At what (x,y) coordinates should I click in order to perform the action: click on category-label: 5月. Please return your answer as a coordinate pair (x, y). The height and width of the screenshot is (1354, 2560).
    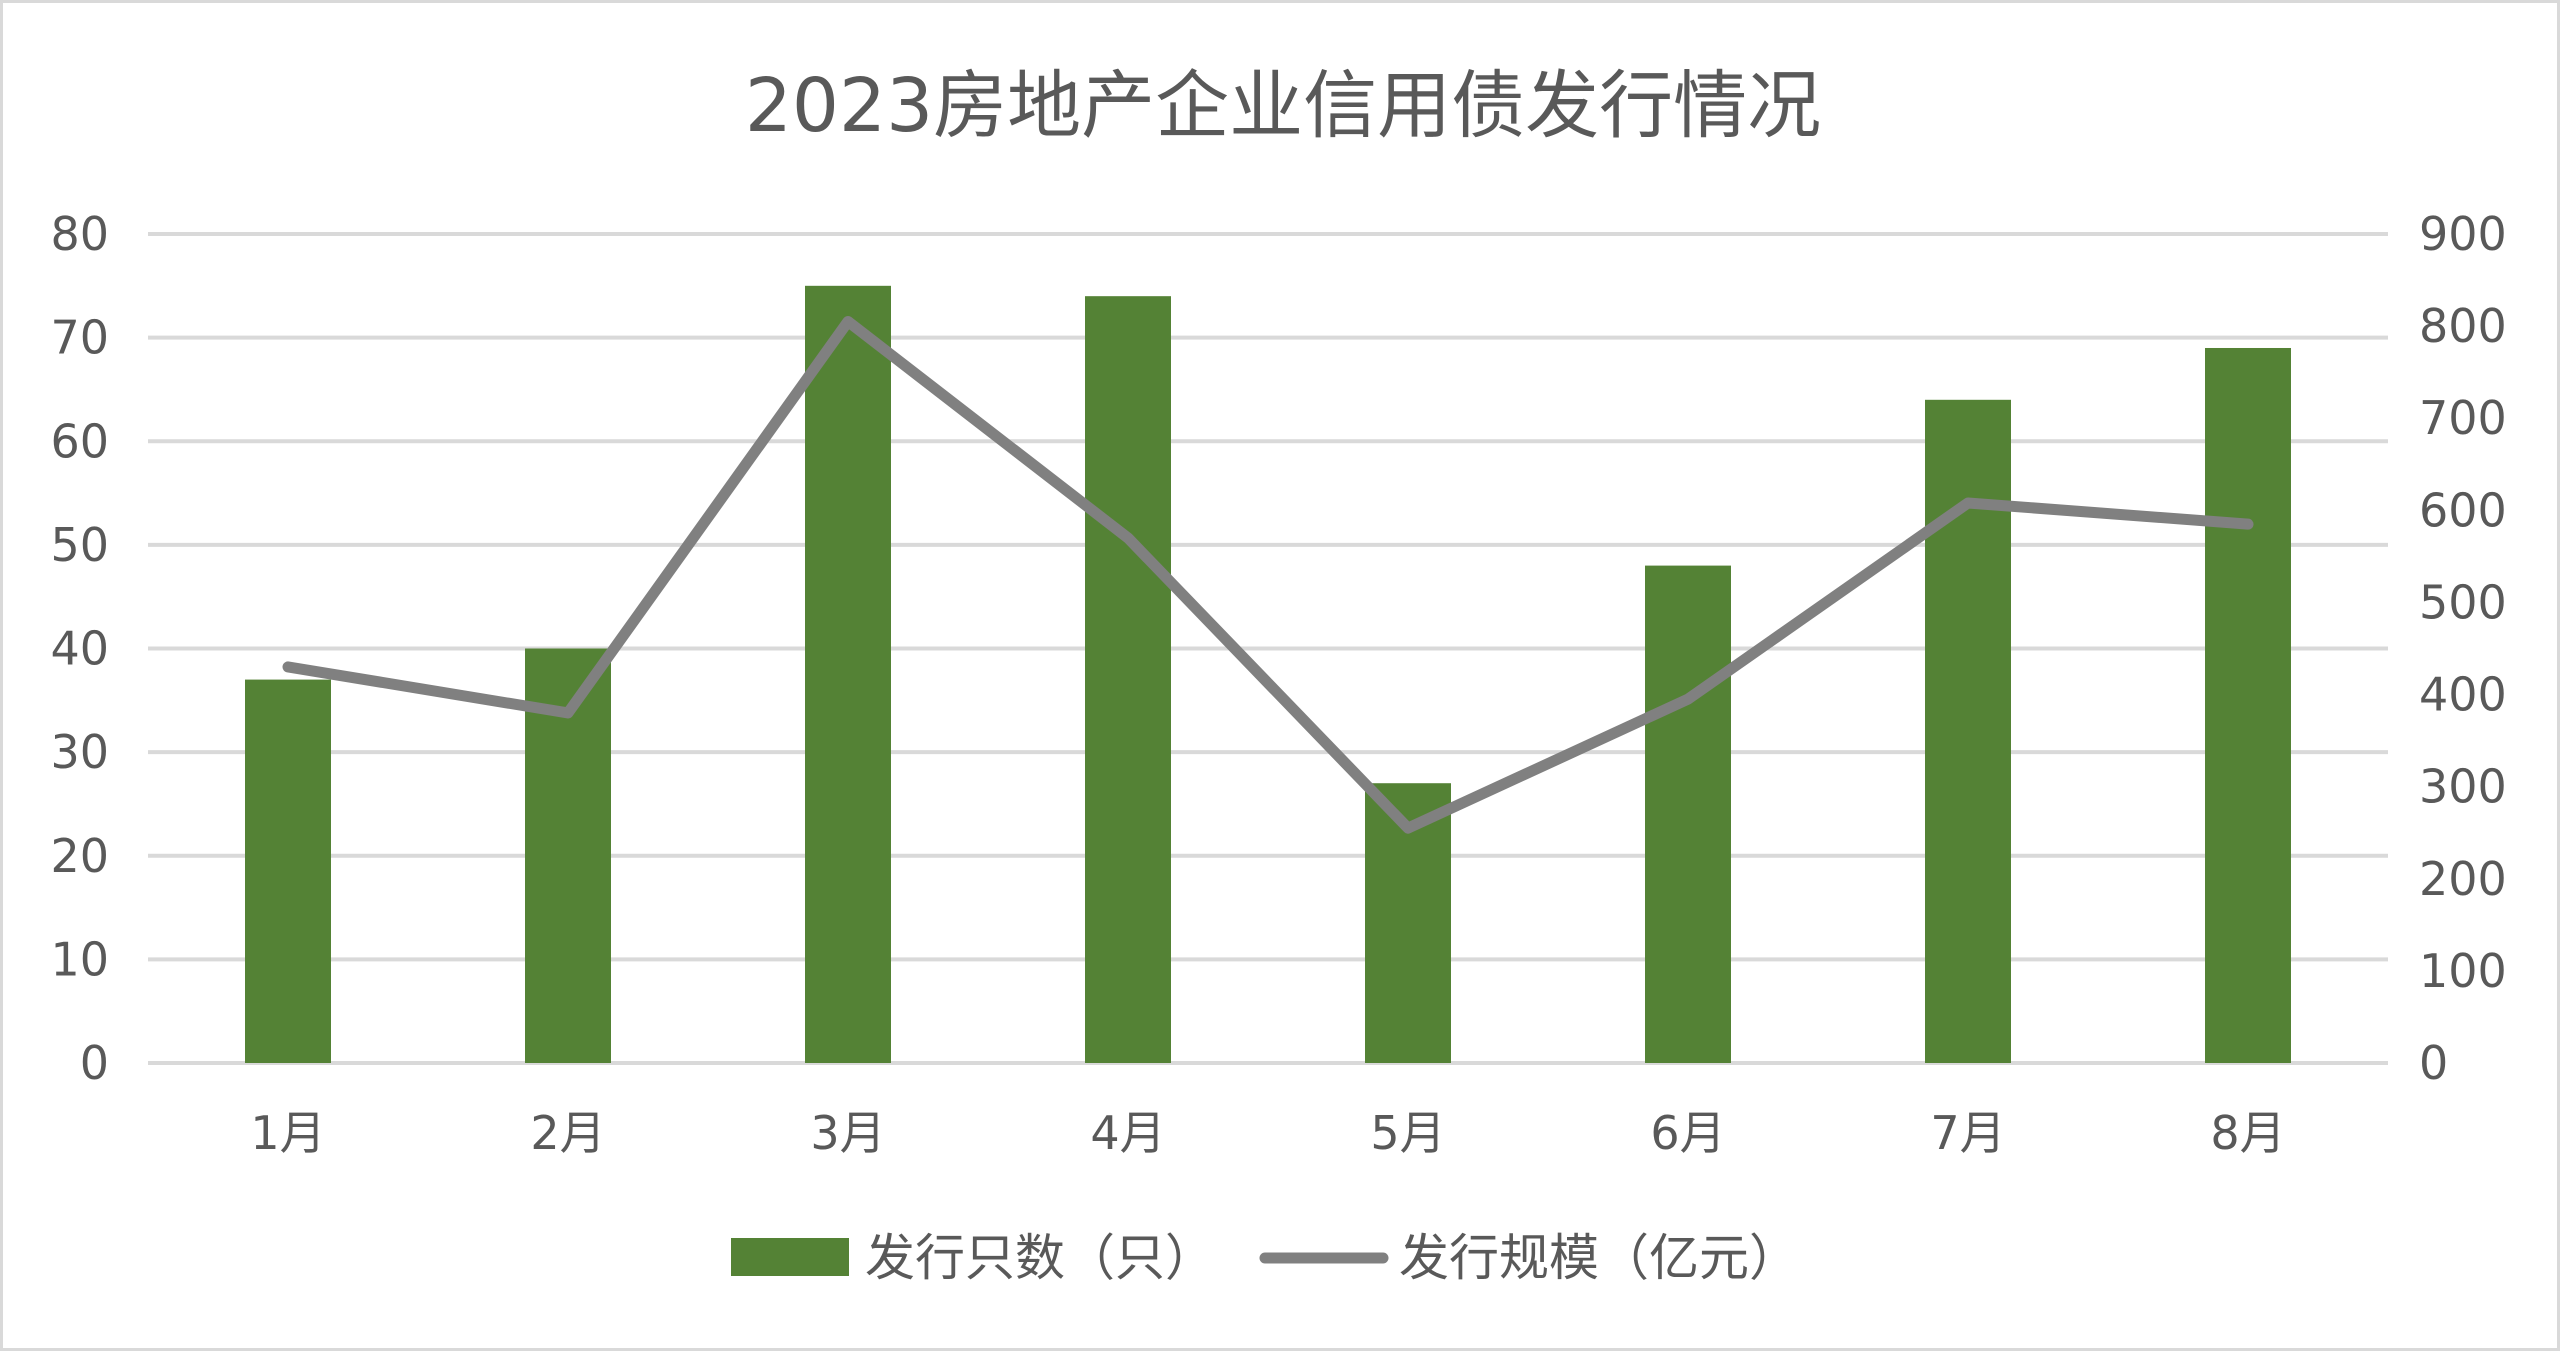
    Looking at the image, I should click on (1407, 1133).